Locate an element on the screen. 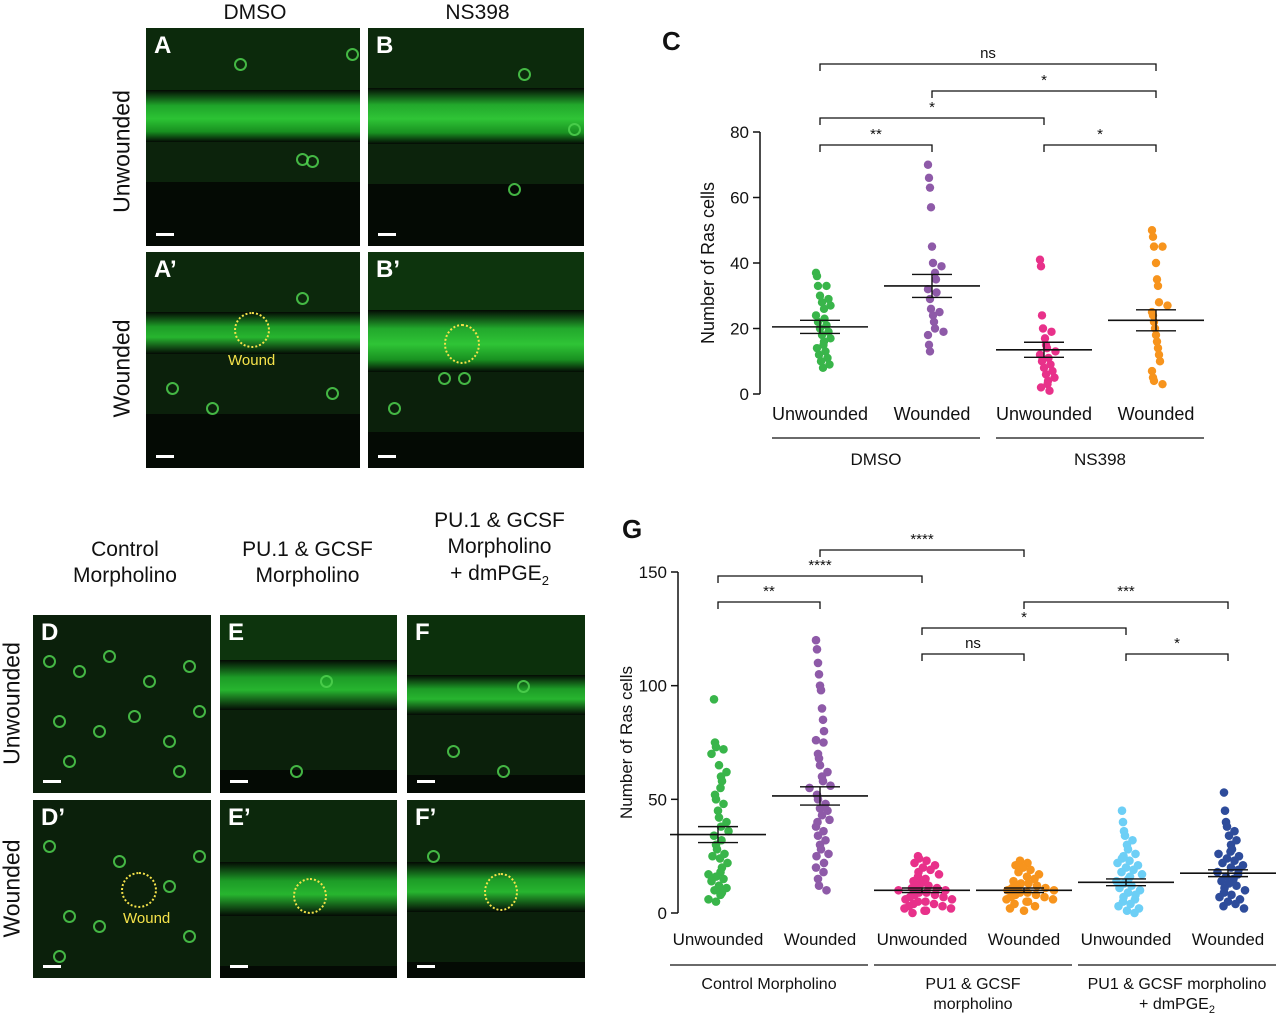 Image resolution: width=1280 pixels, height=1018 pixels. row-label-wounded-lower: Wounded is located at coordinates (12, 888).